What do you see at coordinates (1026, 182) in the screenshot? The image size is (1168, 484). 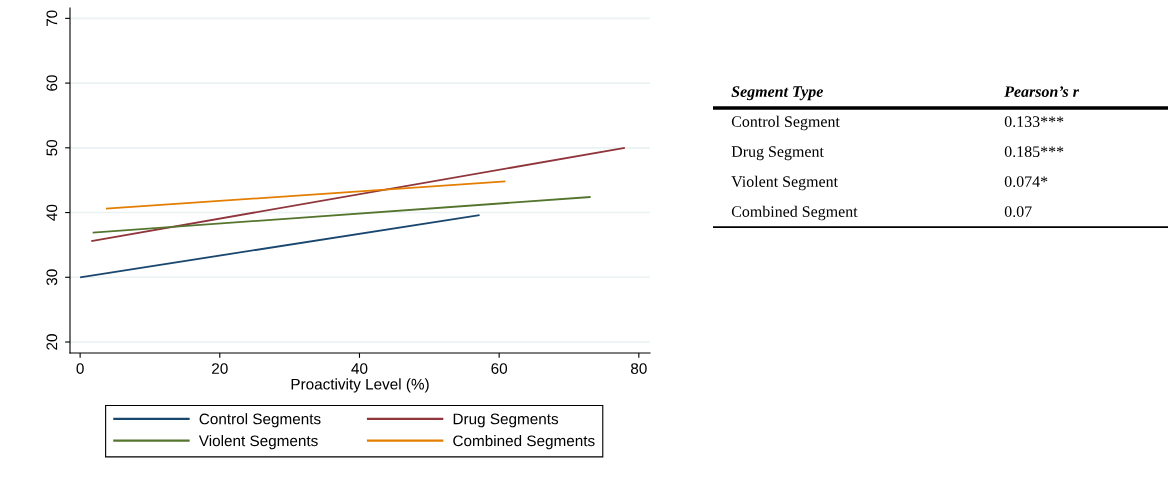 I see `text: 0.074*` at bounding box center [1026, 182].